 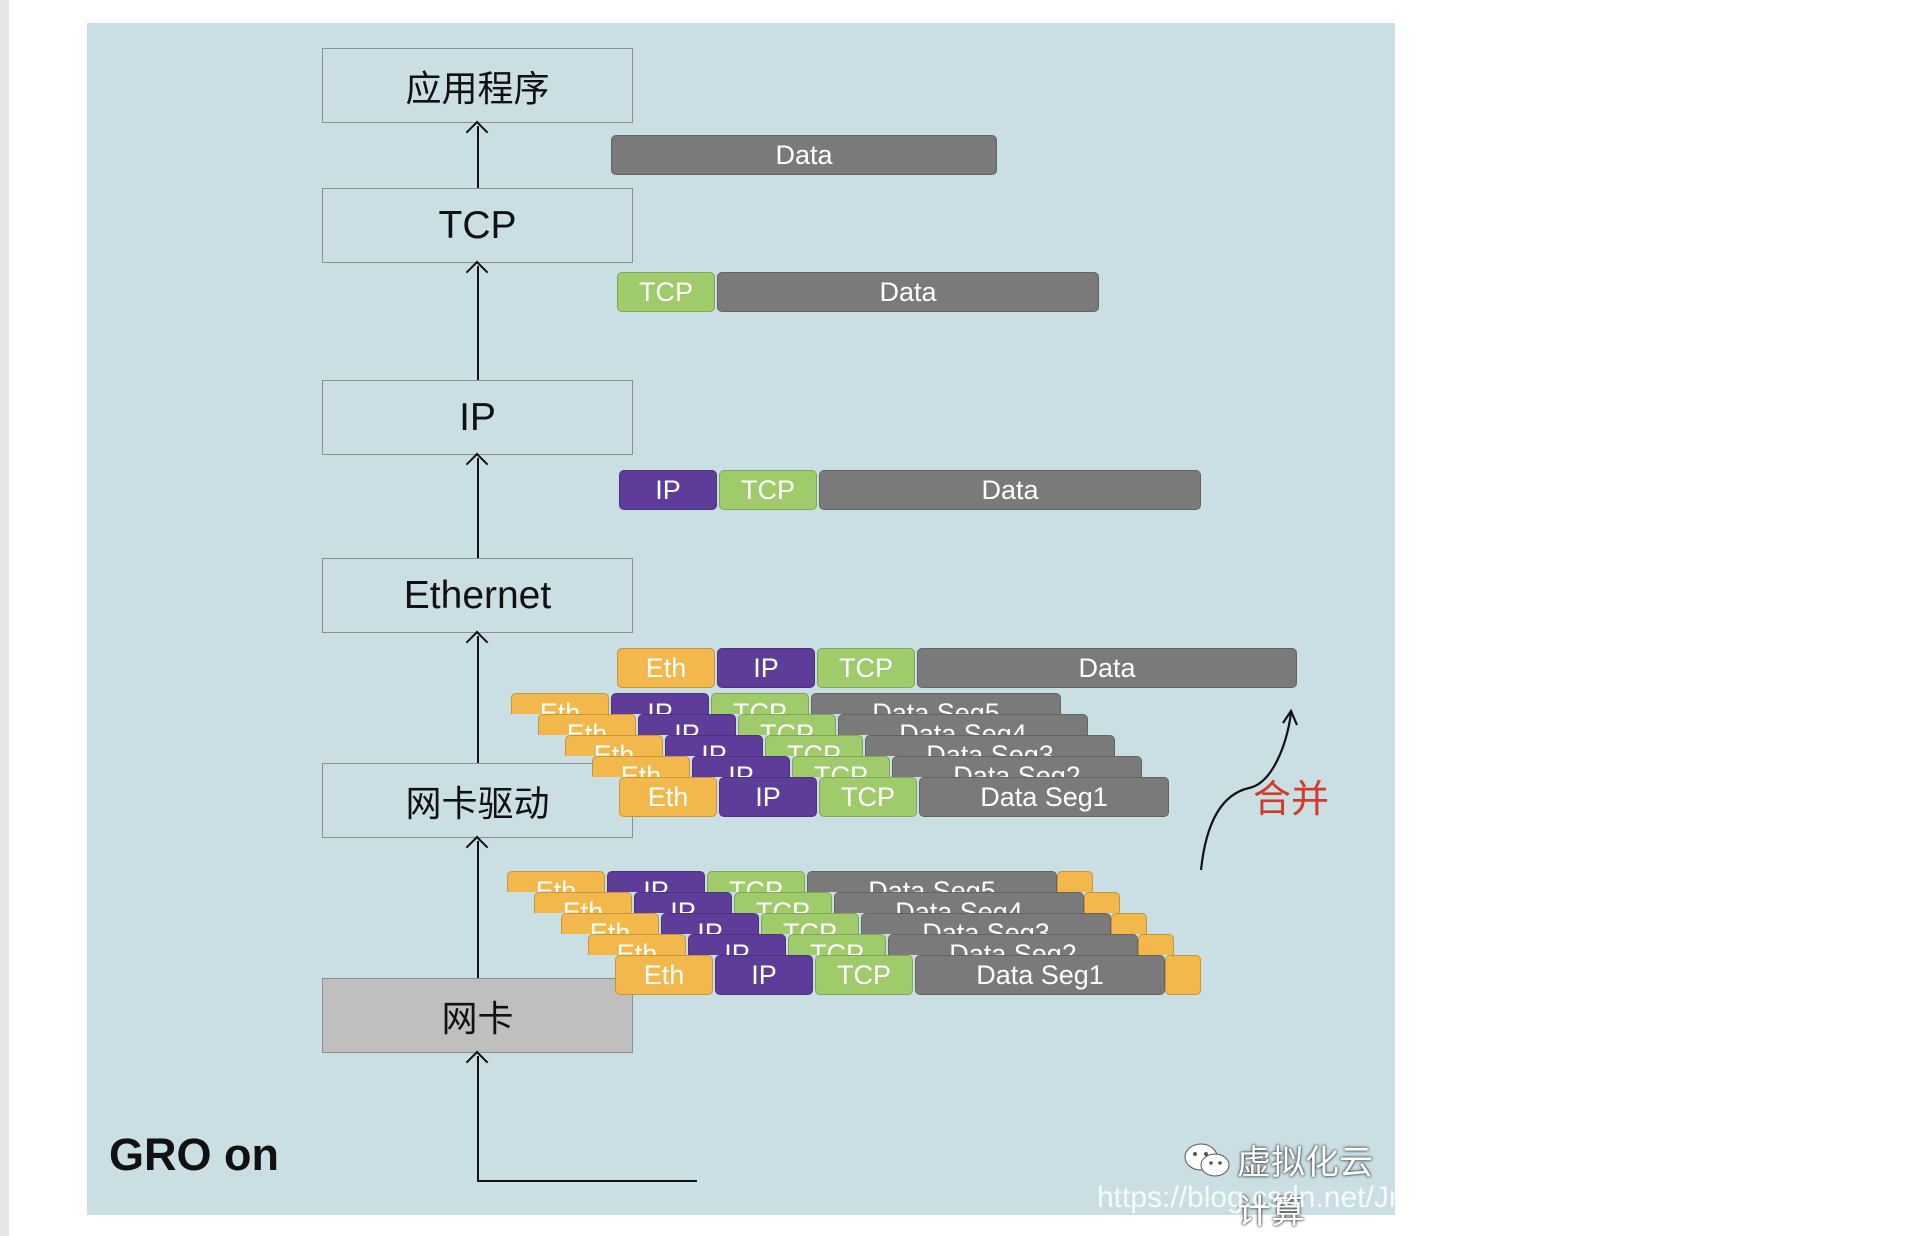 I want to click on watermark-url: https://blog.csdn.net/Jmilk, so click(x=1270, y=1197).